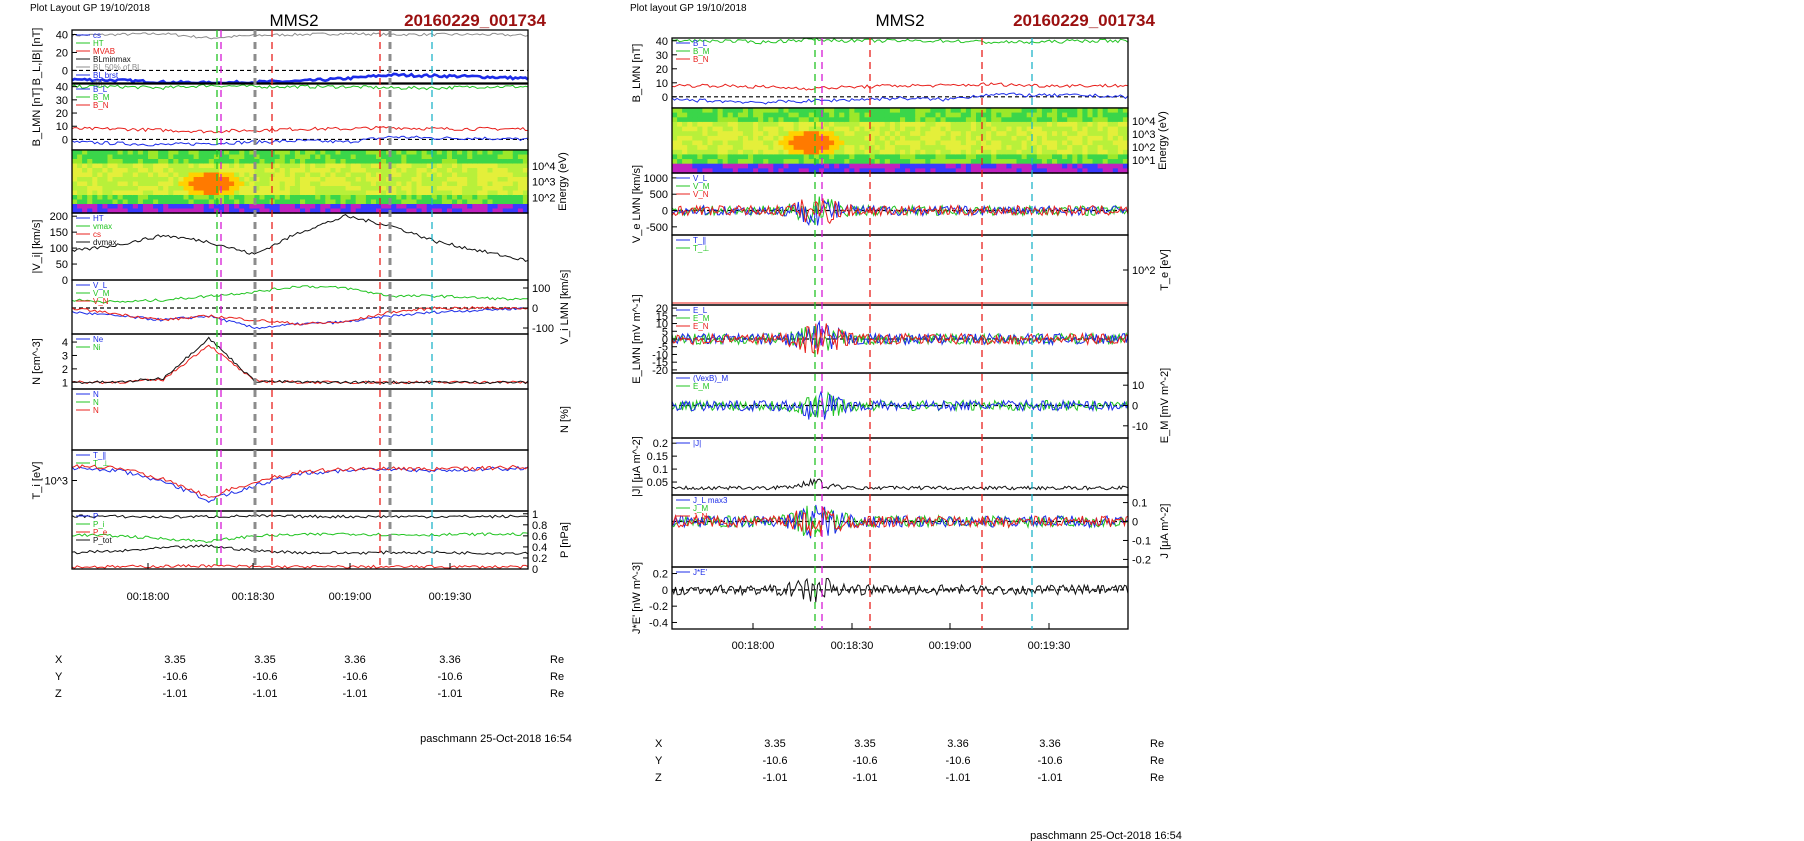 The width and height of the screenshot is (1804, 841). Describe the element at coordinates (662, 56) in the screenshot. I see `y-tick-label: 30` at that location.